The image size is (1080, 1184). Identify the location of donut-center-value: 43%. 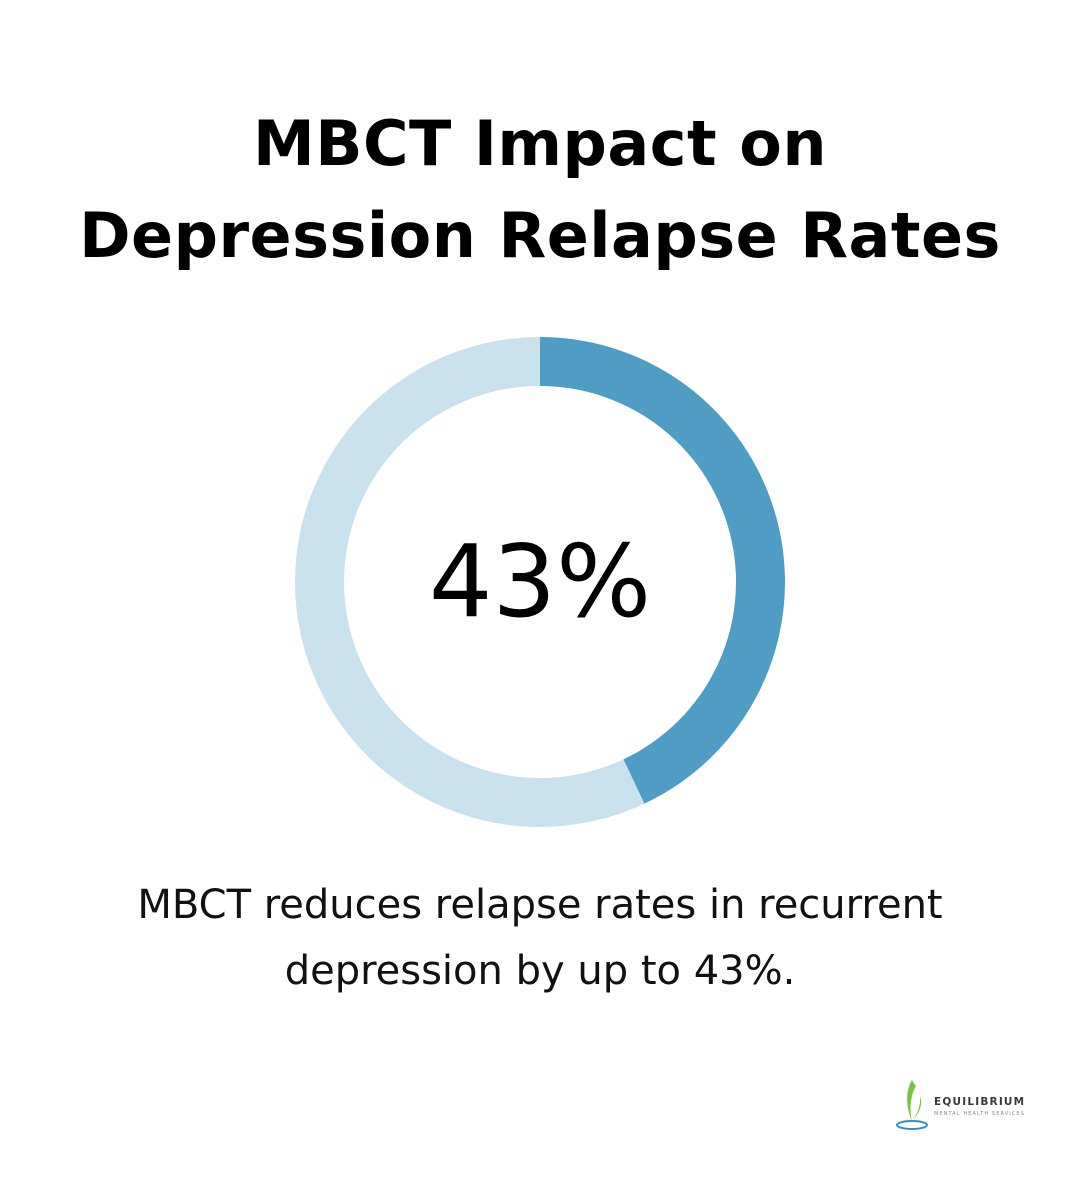
(540, 581).